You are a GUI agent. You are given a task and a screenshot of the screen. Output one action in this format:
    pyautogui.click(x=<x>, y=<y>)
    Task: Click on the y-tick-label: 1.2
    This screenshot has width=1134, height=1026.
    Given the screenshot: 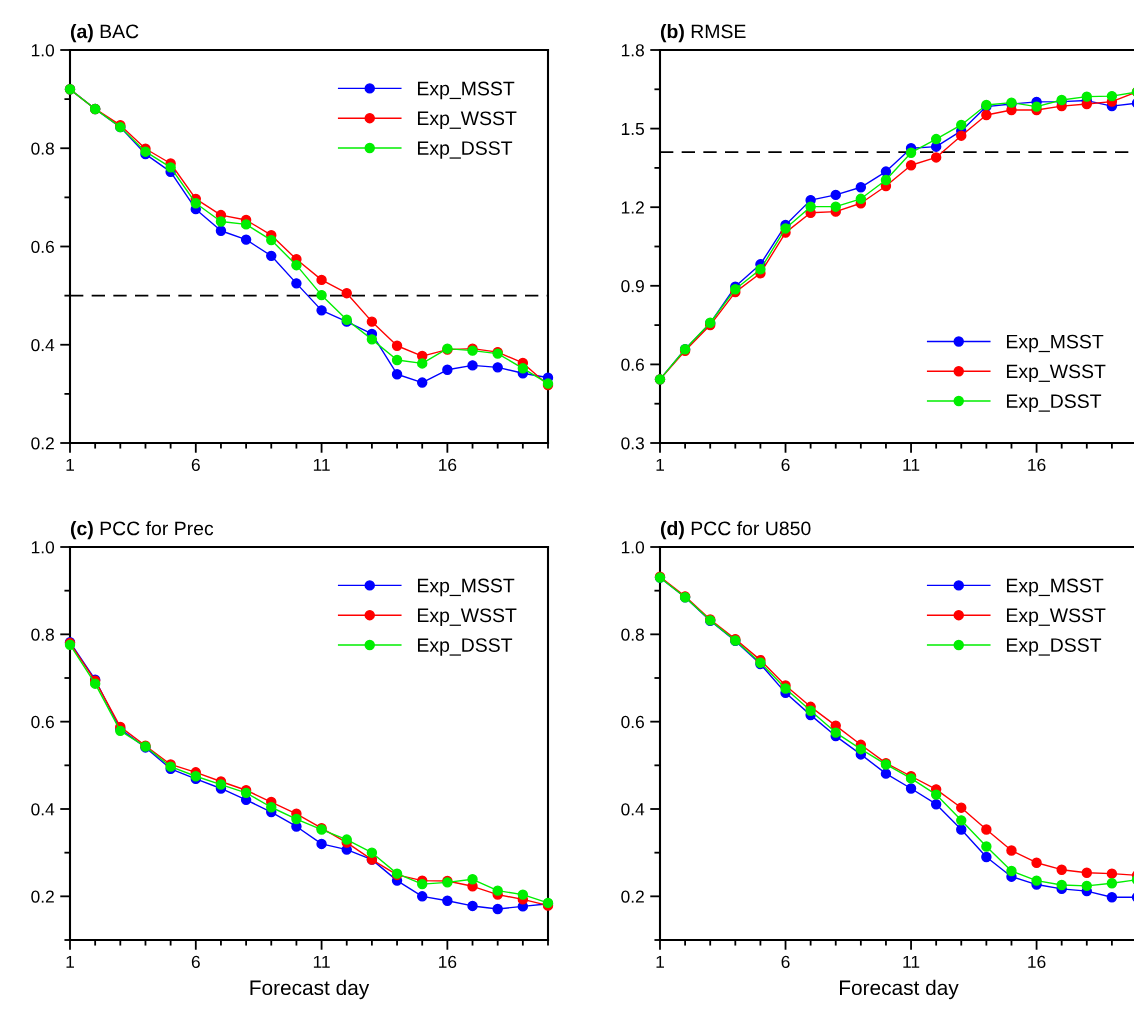 What is the action you would take?
    pyautogui.click(x=632, y=207)
    